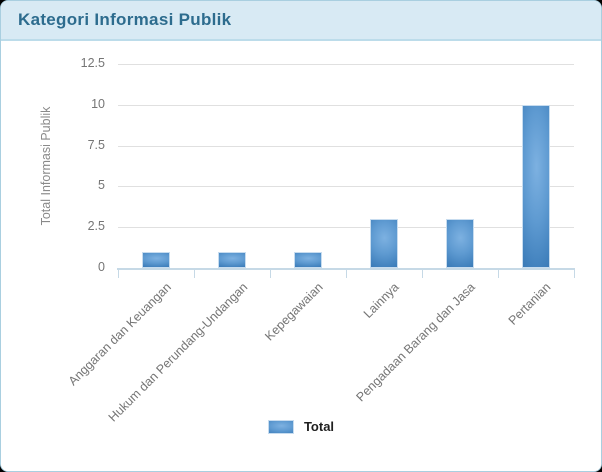 The height and width of the screenshot is (472, 602). I want to click on x-axis-category-label: Lainnya, so click(381, 300).